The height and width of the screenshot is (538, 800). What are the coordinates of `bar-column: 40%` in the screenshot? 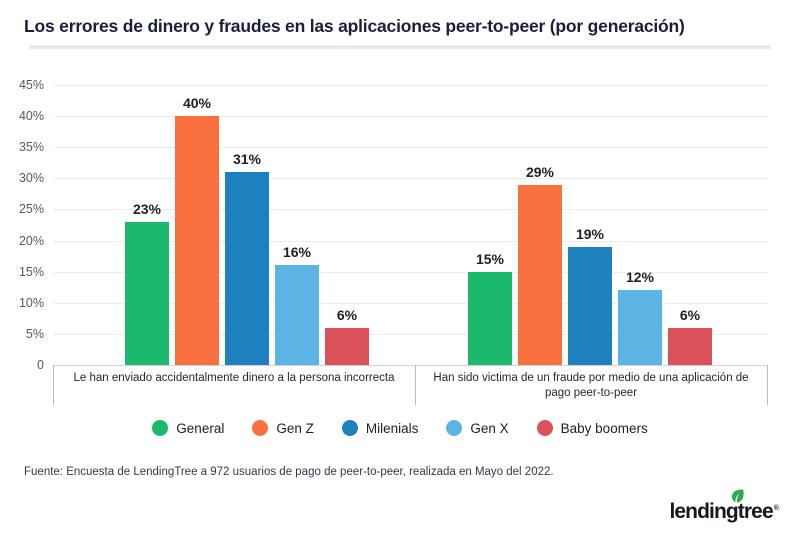 It's located at (197, 225).